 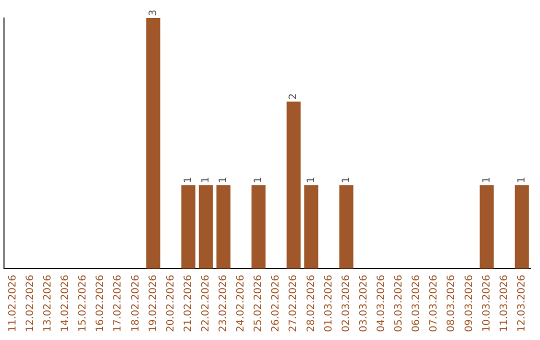 I want to click on x-tick-label: 14.02.2026, so click(x=66, y=303).